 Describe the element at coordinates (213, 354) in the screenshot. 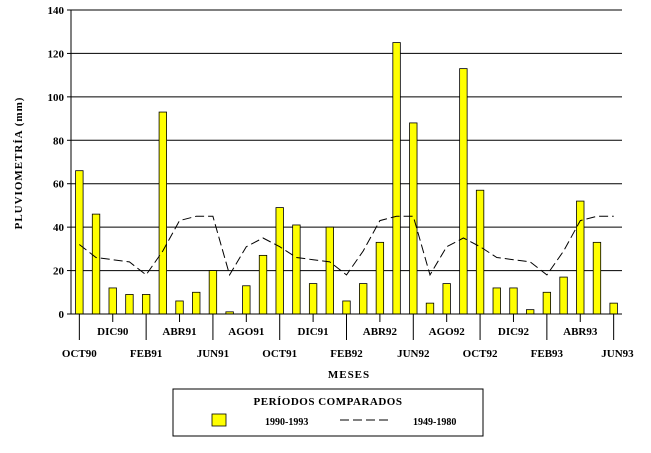

I see `x-tick-label: JUN91` at that location.